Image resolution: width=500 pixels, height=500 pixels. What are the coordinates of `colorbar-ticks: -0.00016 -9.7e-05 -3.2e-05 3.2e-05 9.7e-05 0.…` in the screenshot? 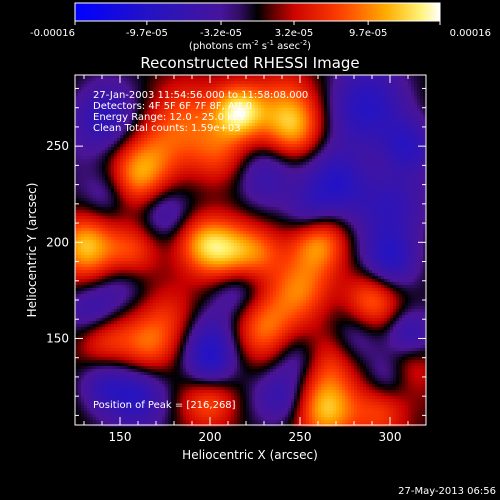 It's located at (260, 30).